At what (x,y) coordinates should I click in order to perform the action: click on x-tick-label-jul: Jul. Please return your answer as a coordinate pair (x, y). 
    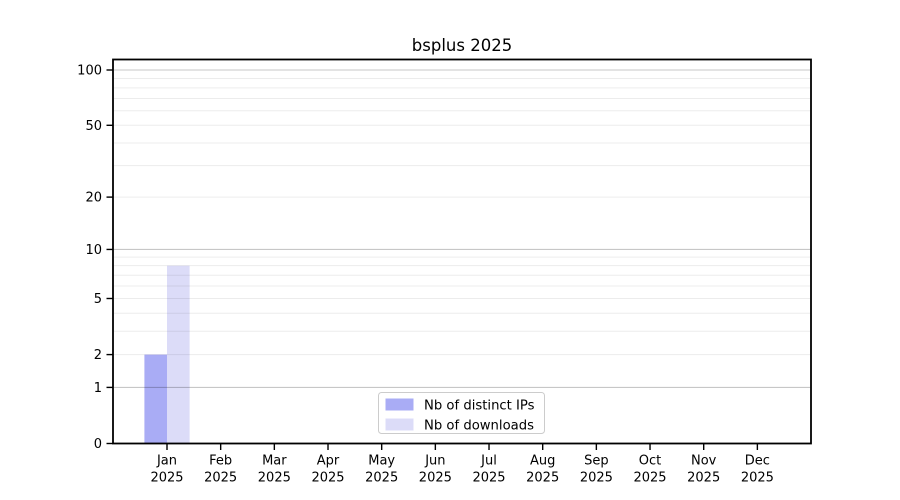
    Looking at the image, I should click on (488, 461).